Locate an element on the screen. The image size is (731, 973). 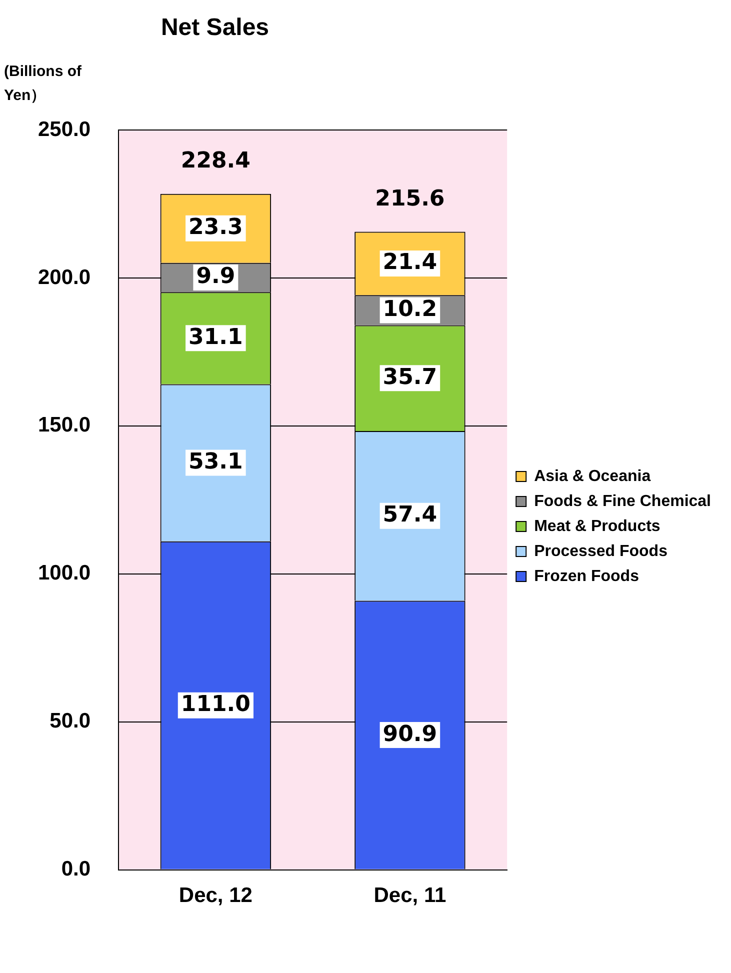
data-label: 53.1 is located at coordinates (215, 461).